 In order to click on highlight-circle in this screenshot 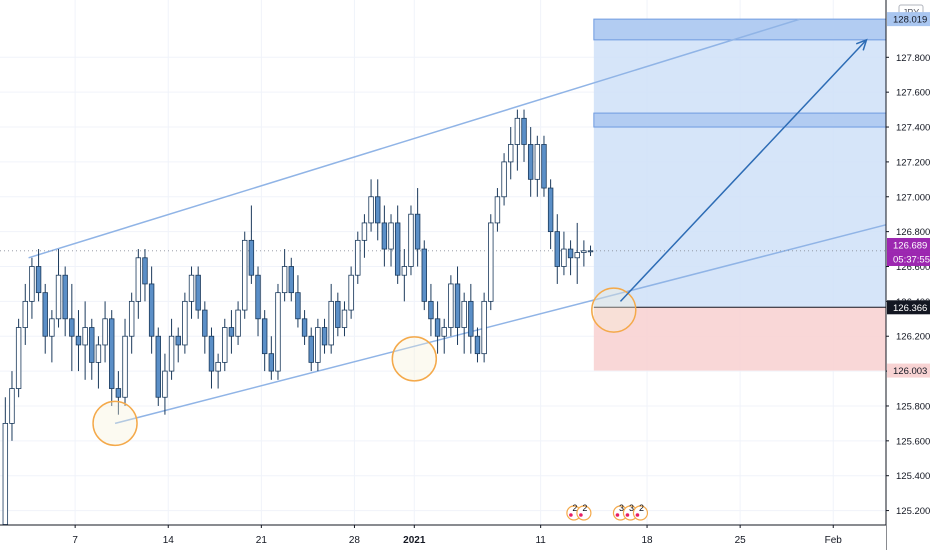, I will do `click(115, 423)`.